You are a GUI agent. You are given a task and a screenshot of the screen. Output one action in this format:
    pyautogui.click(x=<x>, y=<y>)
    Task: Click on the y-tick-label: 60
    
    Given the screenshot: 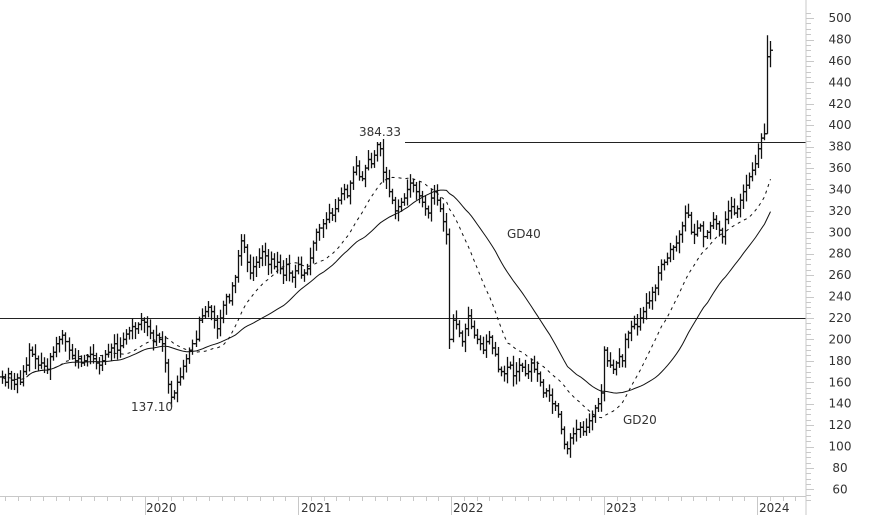 What is the action you would take?
    pyautogui.click(x=839, y=489)
    